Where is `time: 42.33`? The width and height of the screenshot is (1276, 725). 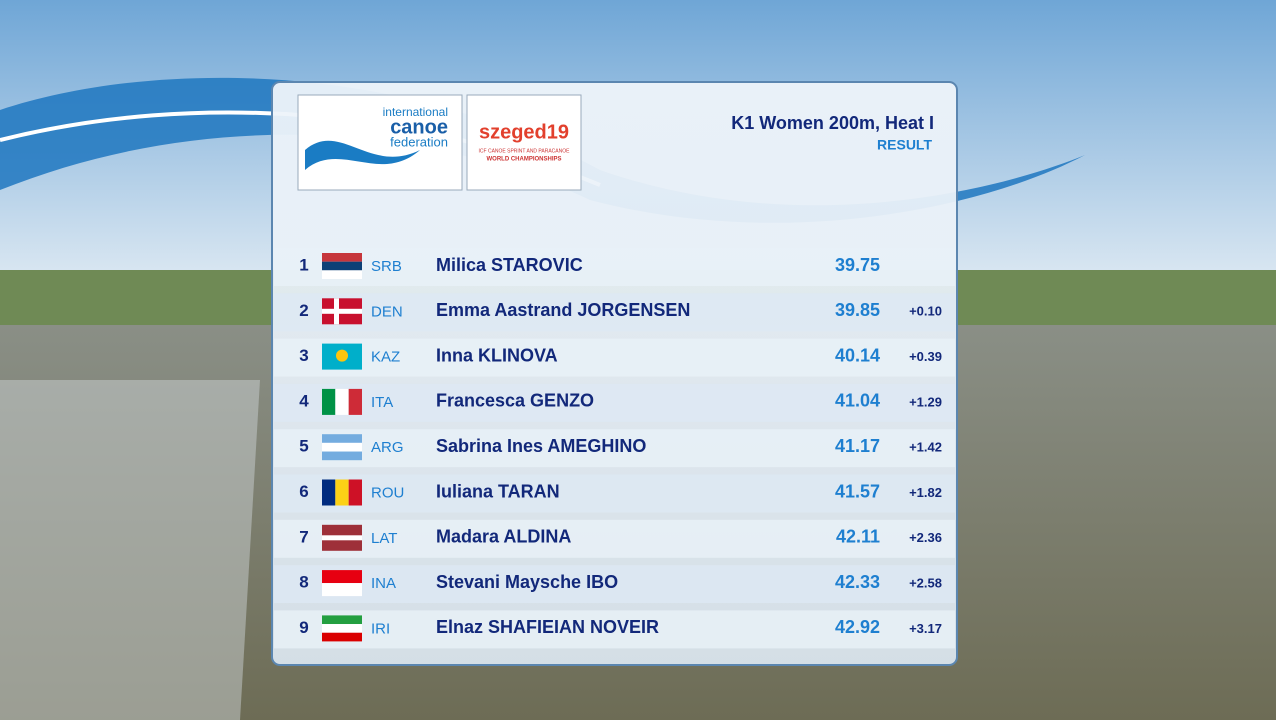 time: 42.33 is located at coordinates (857, 582).